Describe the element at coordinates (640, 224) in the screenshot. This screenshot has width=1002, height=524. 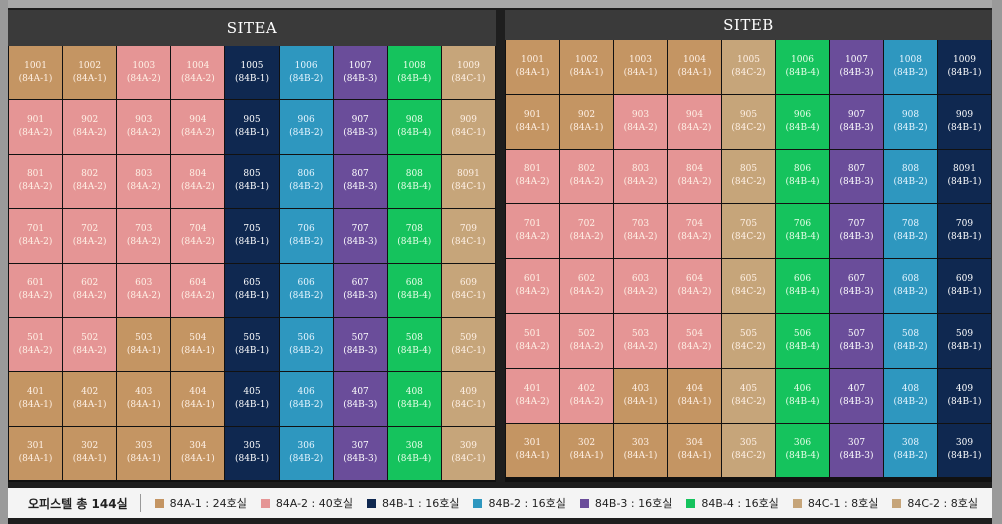
I see `unit-number: 703` at that location.